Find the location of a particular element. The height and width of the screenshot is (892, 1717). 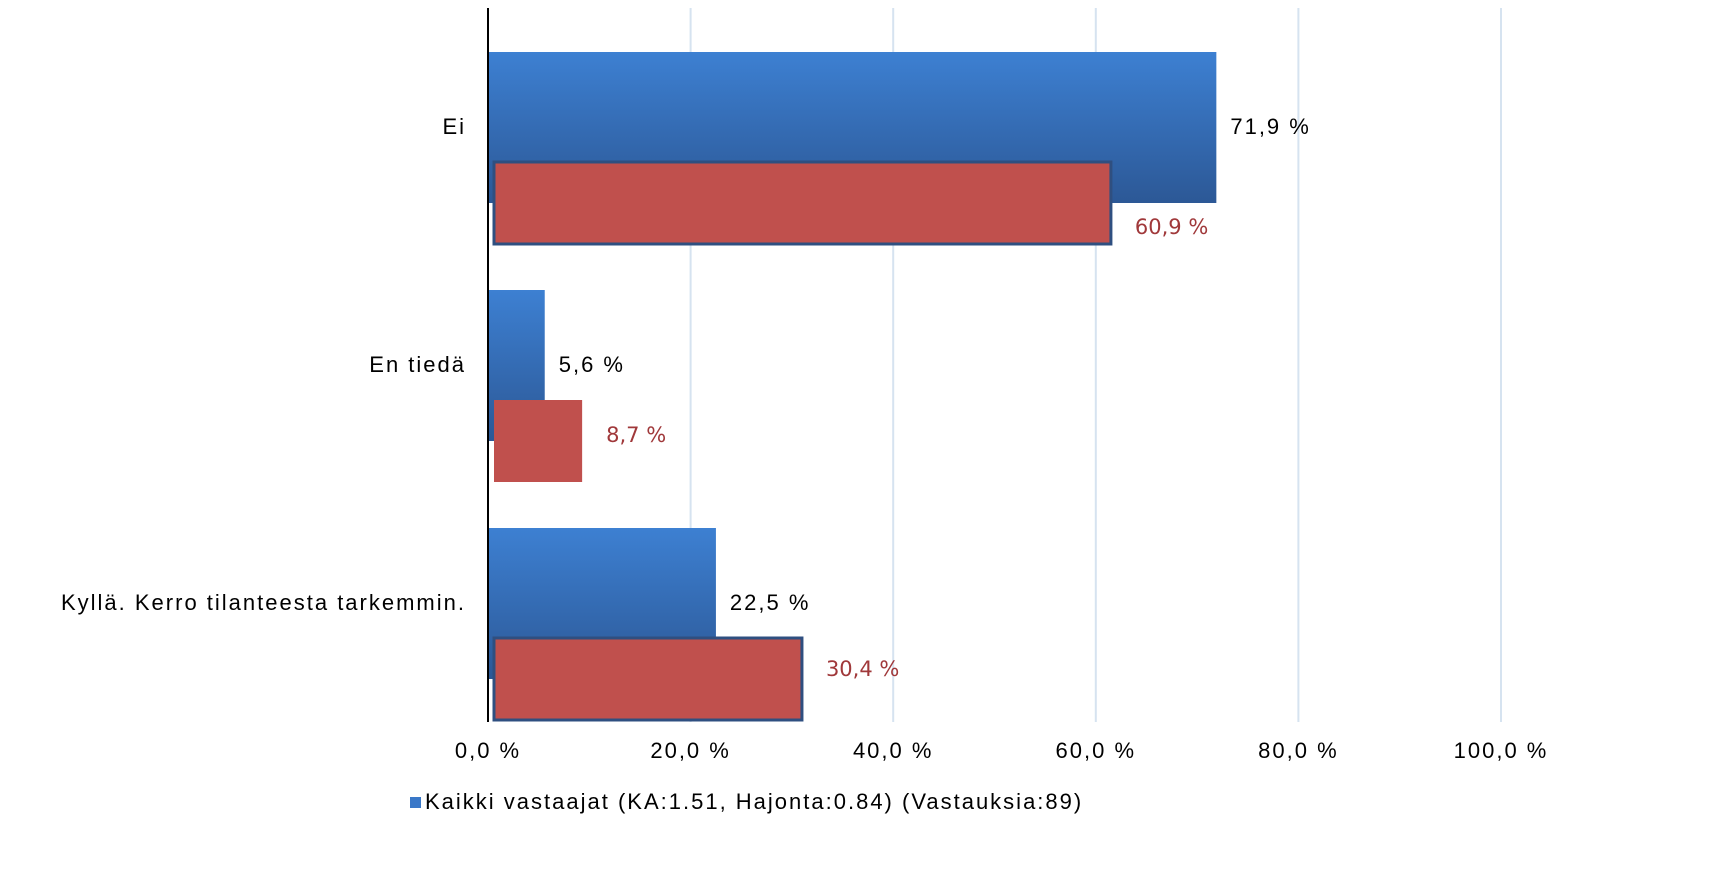

value-label: 8,7 % is located at coordinates (636, 435).